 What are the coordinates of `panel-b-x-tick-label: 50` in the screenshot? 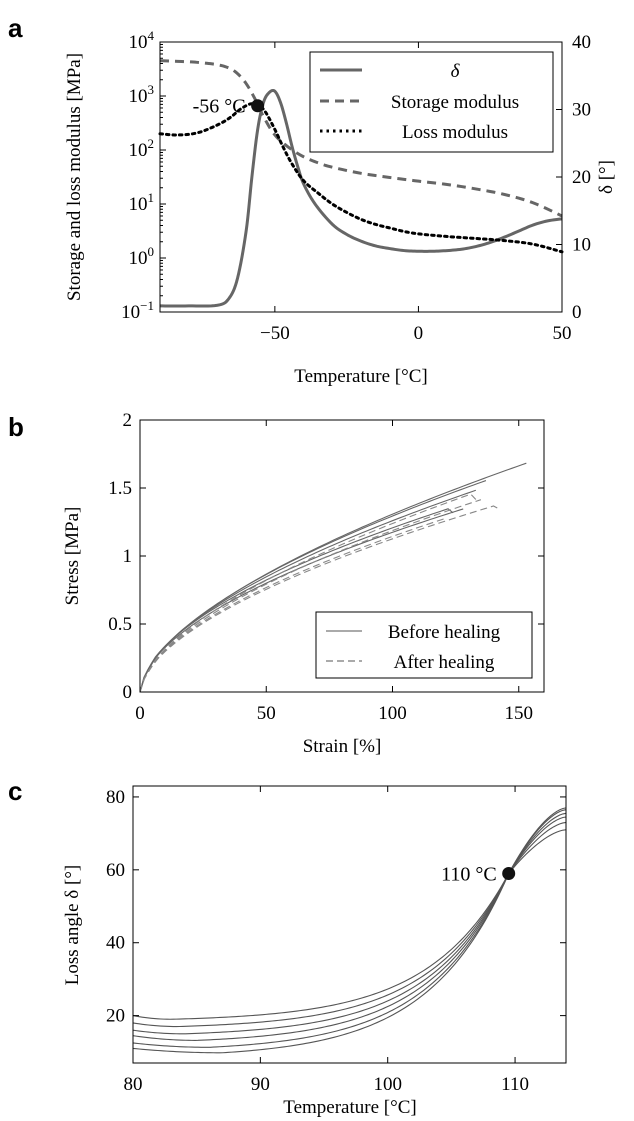 It's located at (266, 713).